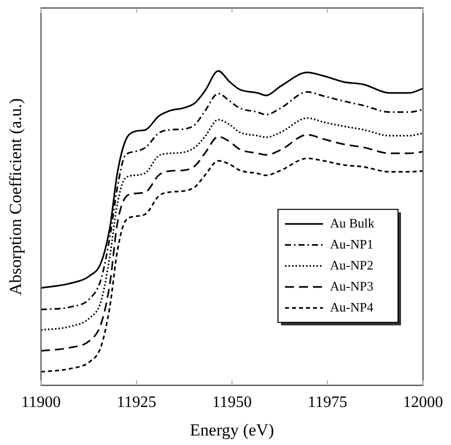  I want to click on x-tick-label: 11950, so click(232, 403).